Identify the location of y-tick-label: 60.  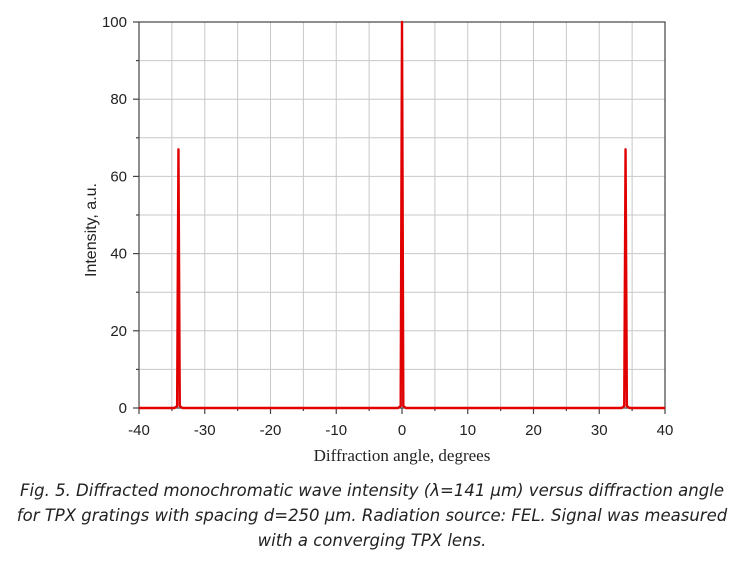
(118, 176).